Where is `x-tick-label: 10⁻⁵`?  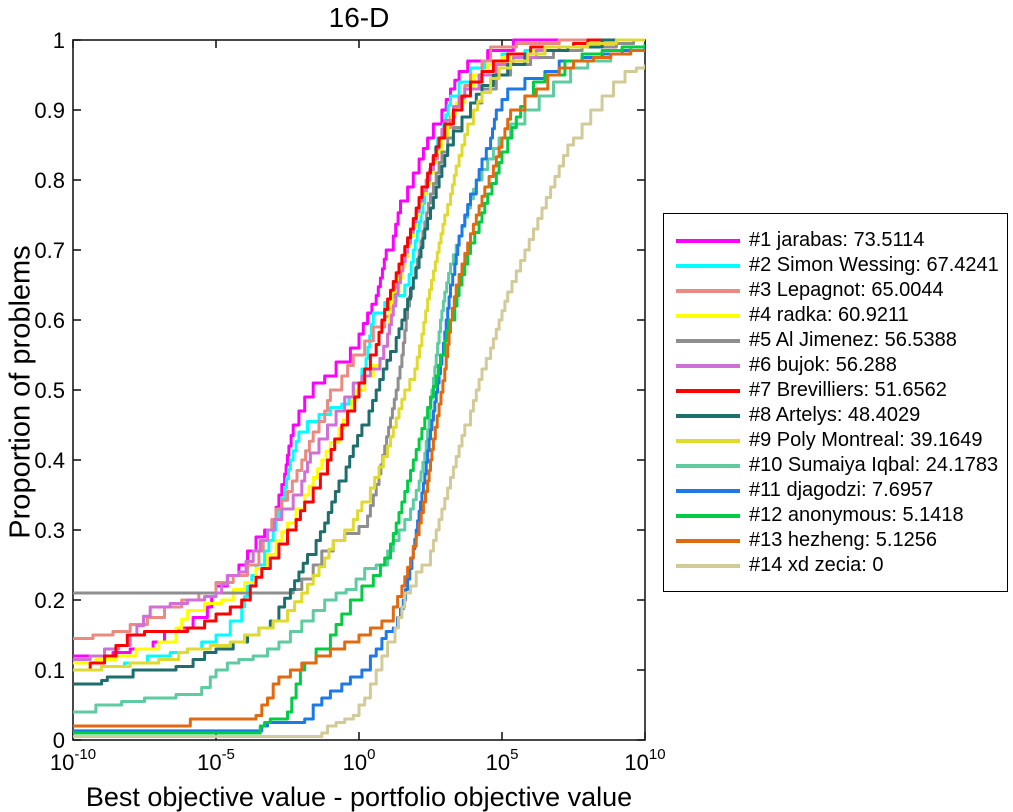 x-tick-label: 10⁻⁵ is located at coordinates (216, 760).